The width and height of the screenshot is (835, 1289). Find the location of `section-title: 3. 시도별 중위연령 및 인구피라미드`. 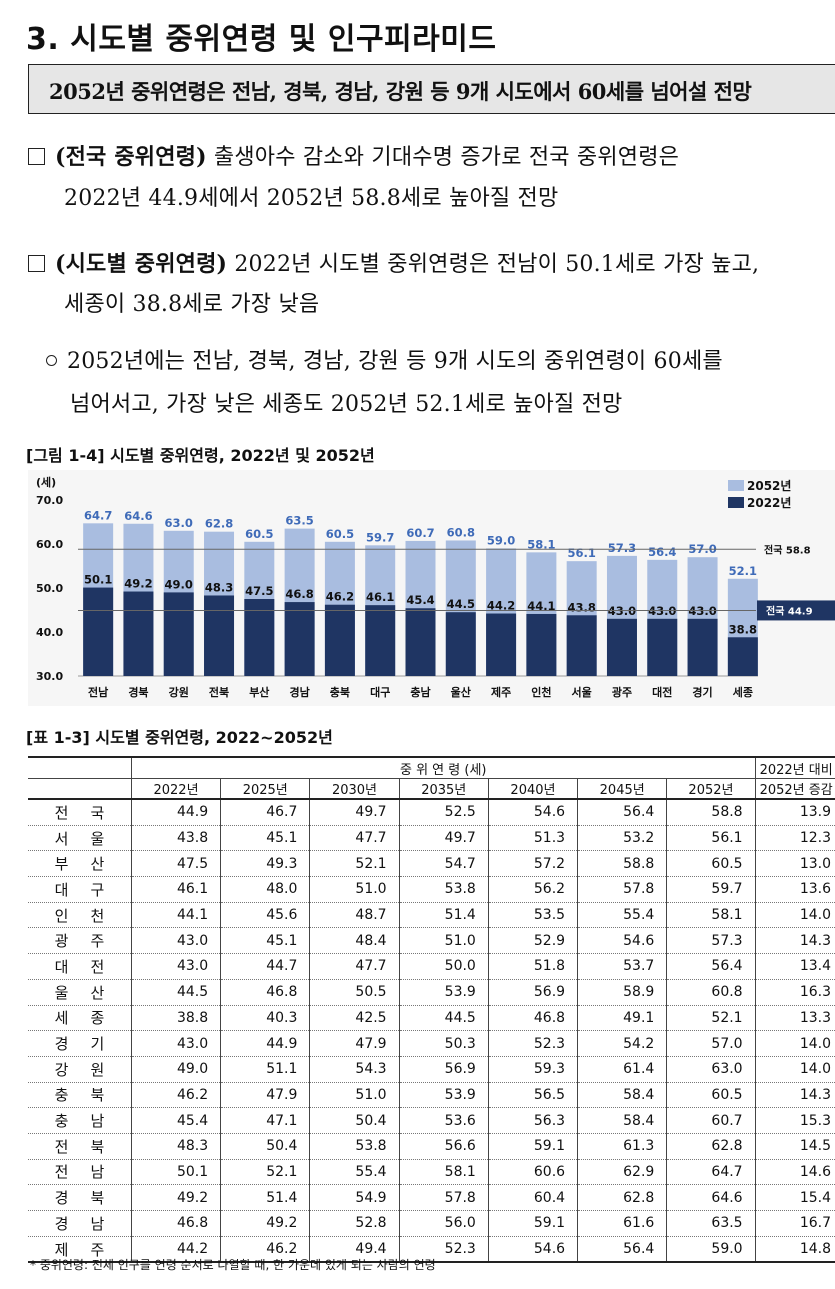

section-title: 3. 시도별 중위연령 및 인구피라미드 is located at coordinates (261, 39).